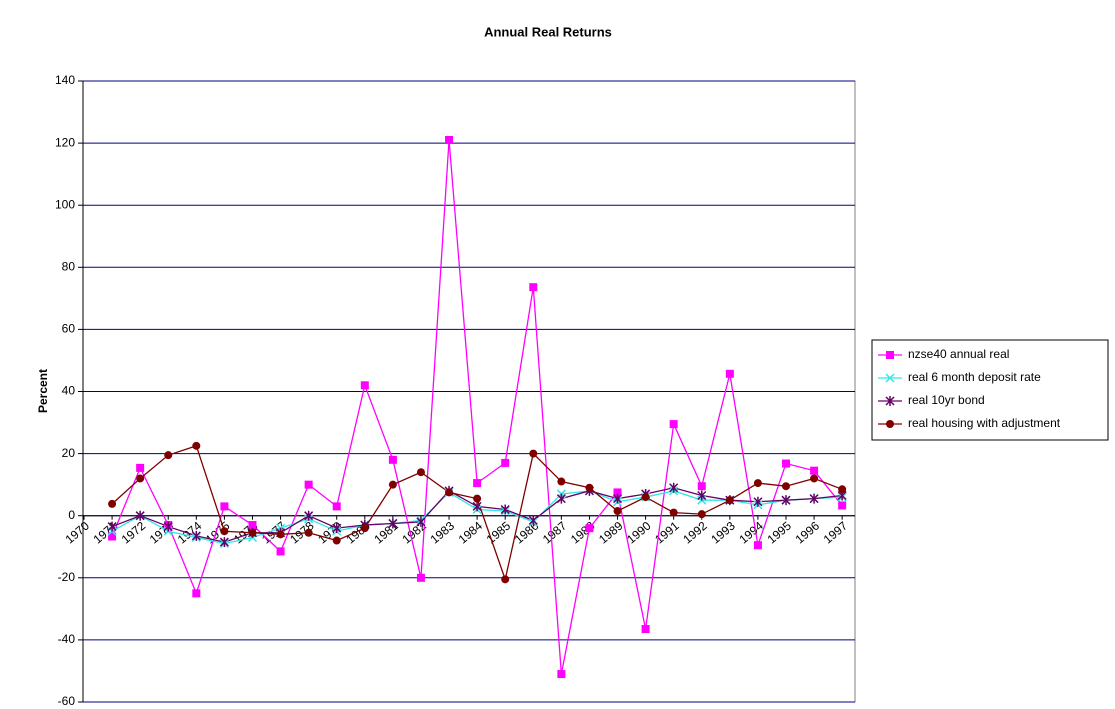  What do you see at coordinates (974, 377) in the screenshot?
I see `legend-label: real 6 month deposit rate` at bounding box center [974, 377].